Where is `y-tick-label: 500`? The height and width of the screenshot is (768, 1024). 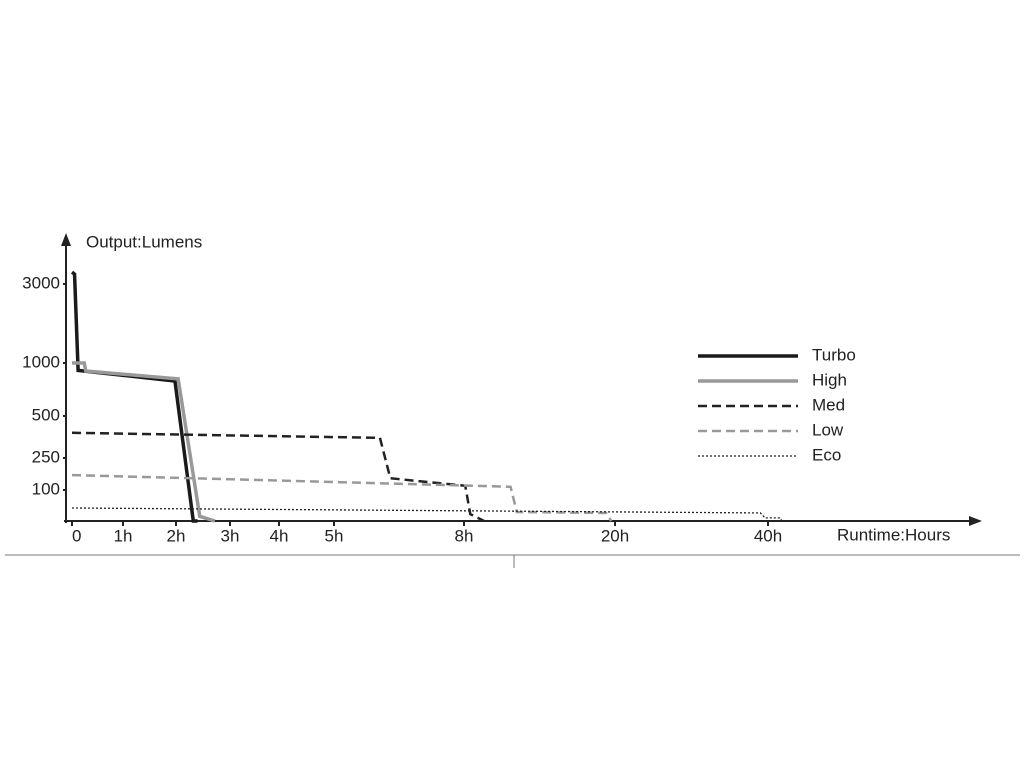 y-tick-label: 500 is located at coordinates (46, 414).